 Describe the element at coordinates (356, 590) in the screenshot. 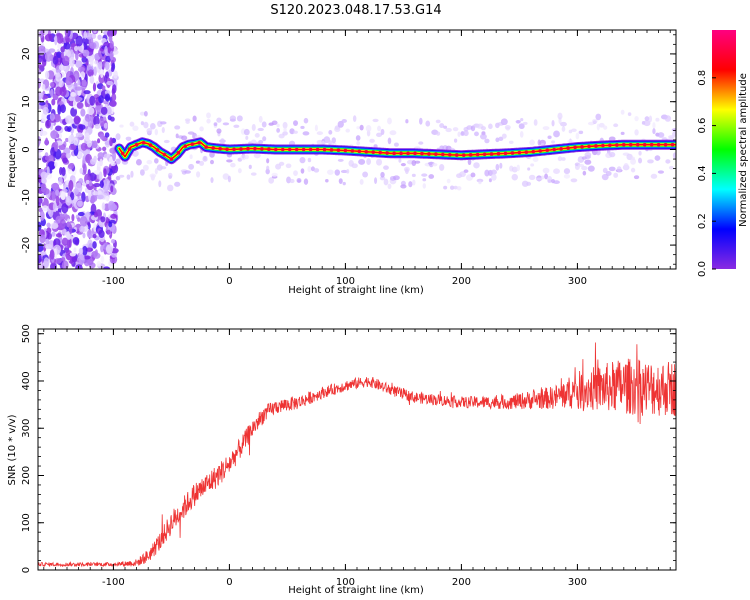

I see `snr-x-label: Height of straight line (km)` at that location.